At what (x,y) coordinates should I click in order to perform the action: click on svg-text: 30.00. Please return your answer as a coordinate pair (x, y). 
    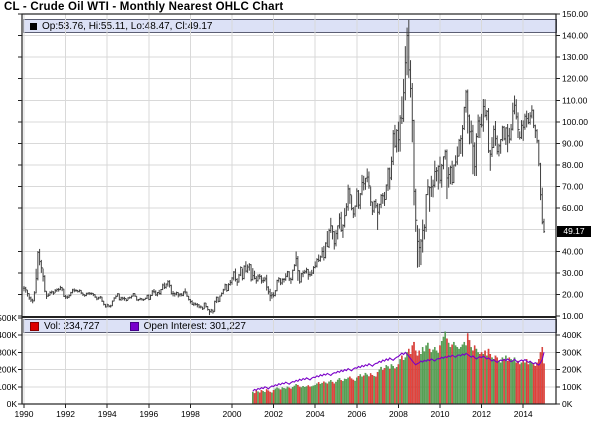
    Looking at the image, I should click on (573, 273).